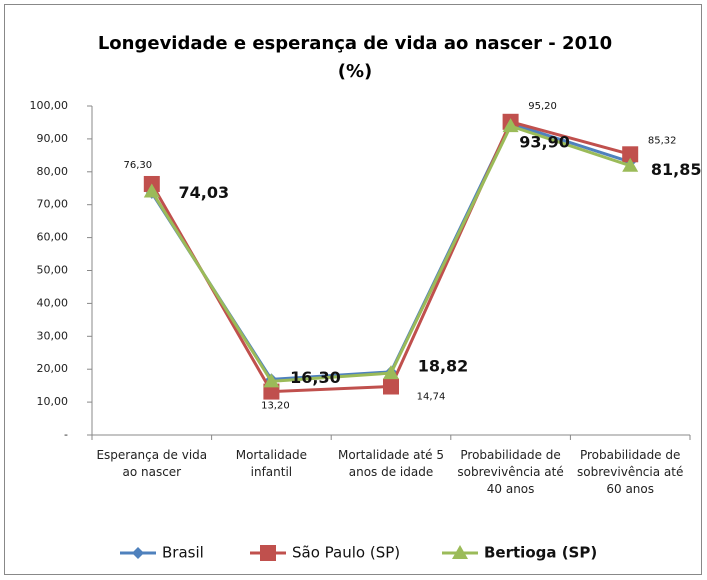 This screenshot has height=580, width=707. Describe the element at coordinates (391, 463) in the screenshot. I see `x-tick-label: Mortalidade até 5 anos de idade` at that location.